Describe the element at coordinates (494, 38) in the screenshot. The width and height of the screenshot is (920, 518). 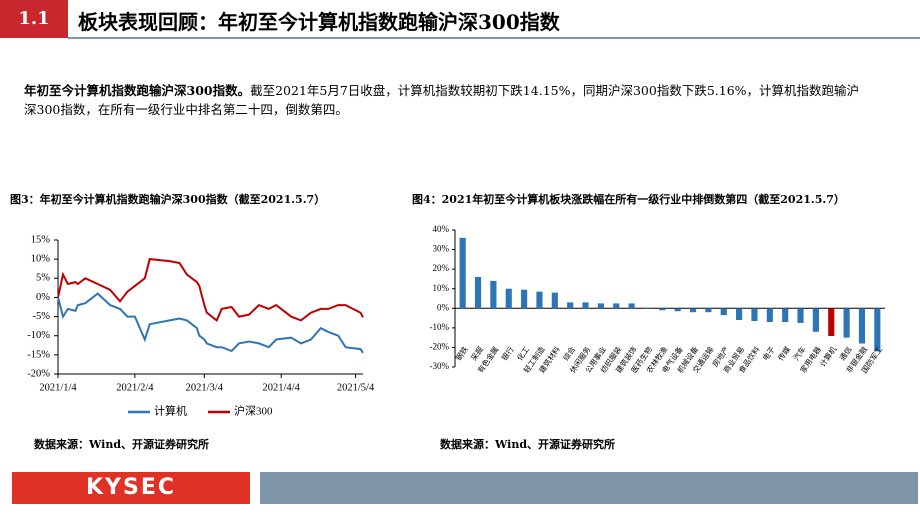
I see `header-rule` at that location.